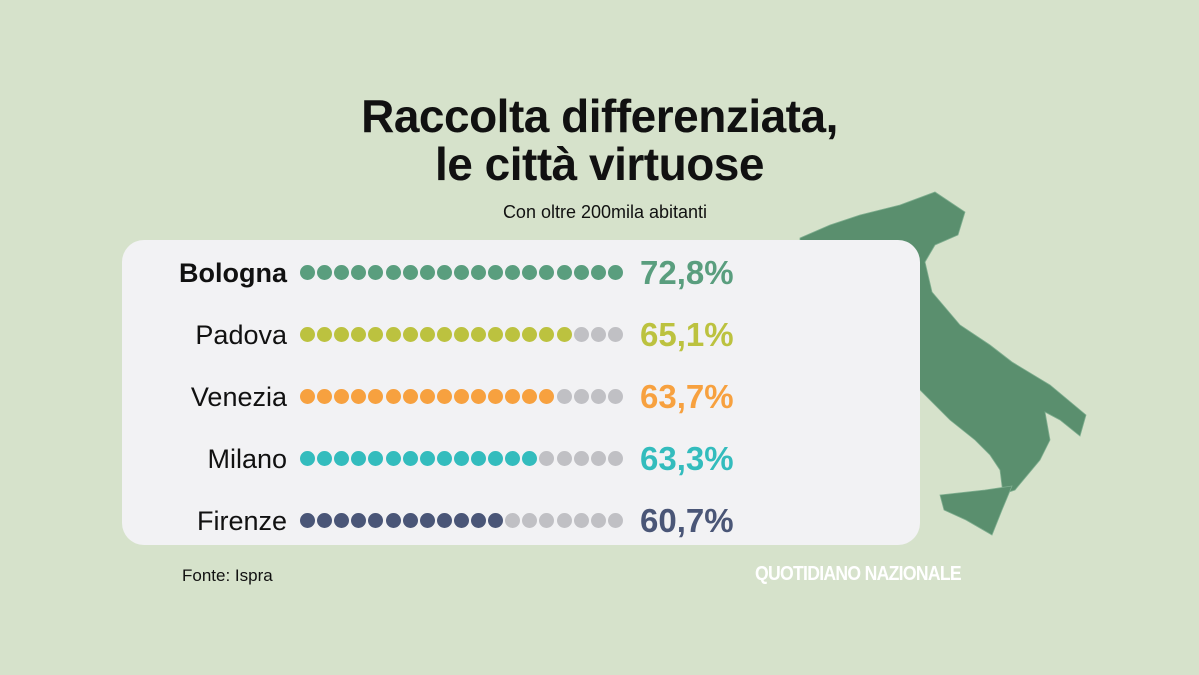  I want to click on row-padova: Padova 65,1%, so click(521, 334).